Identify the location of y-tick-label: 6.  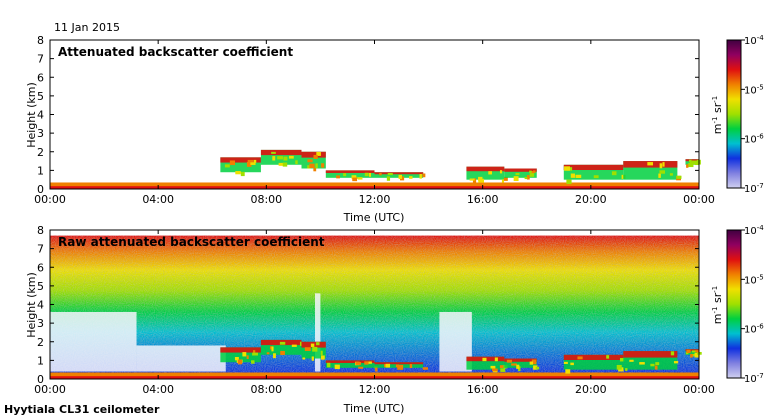
(40, 77).